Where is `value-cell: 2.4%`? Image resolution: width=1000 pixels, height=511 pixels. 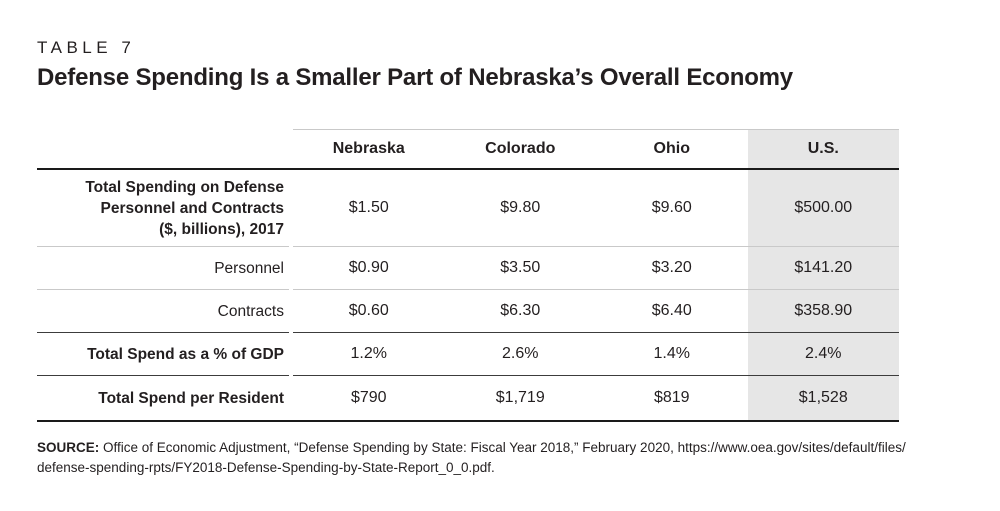 value-cell: 2.4% is located at coordinates (823, 354).